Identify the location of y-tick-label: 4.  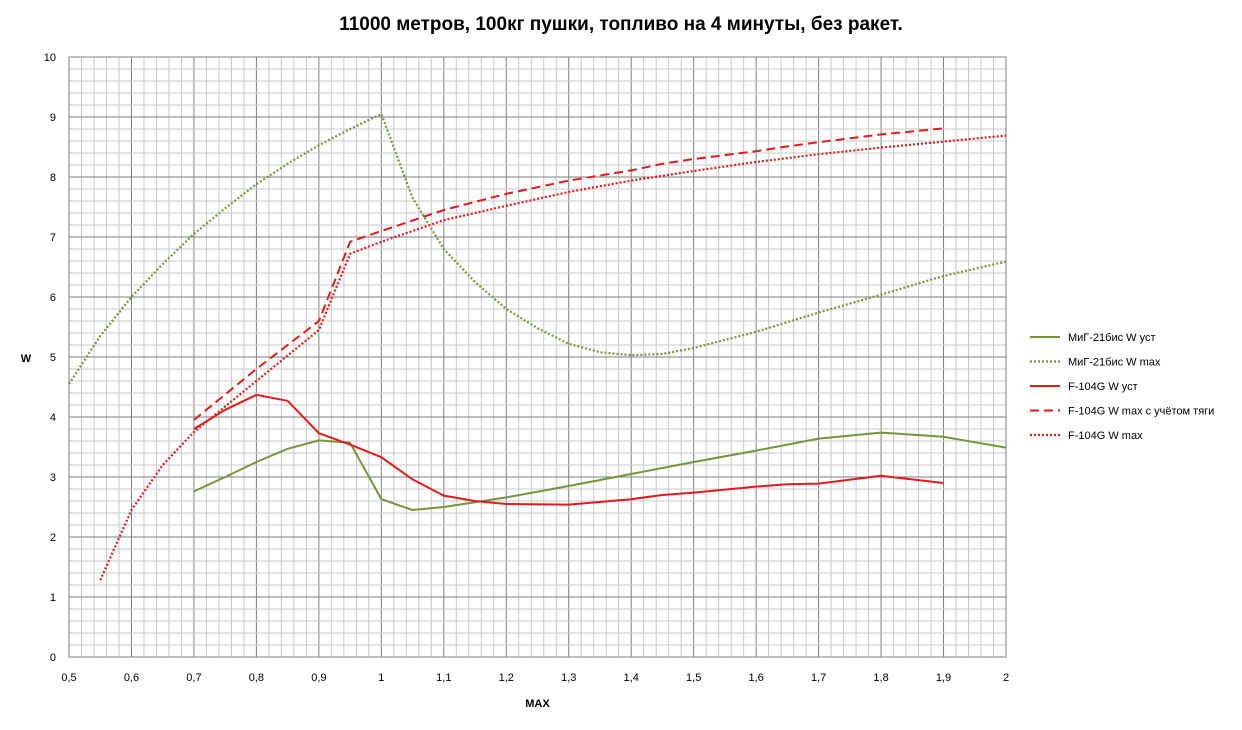
(53, 418).